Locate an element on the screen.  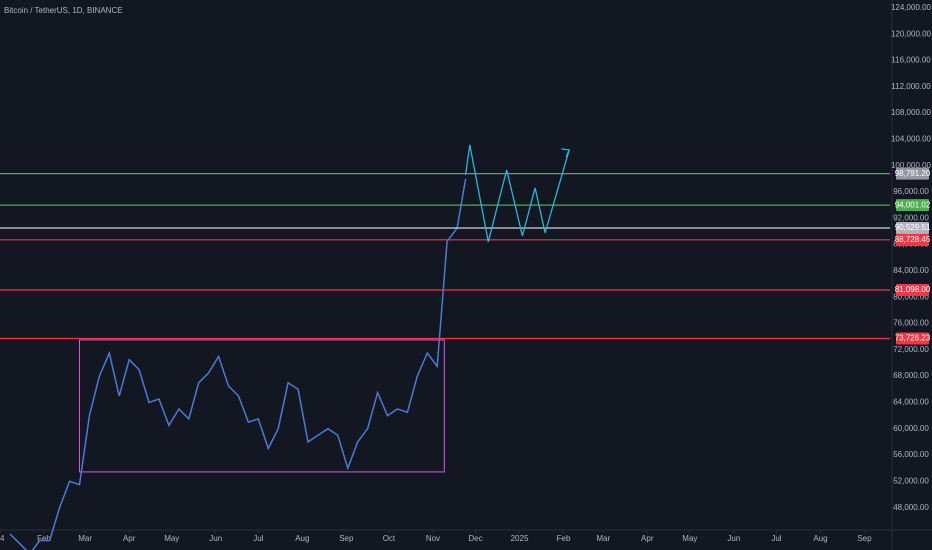
y-tick-label: 56,000.00 is located at coordinates (911, 454).